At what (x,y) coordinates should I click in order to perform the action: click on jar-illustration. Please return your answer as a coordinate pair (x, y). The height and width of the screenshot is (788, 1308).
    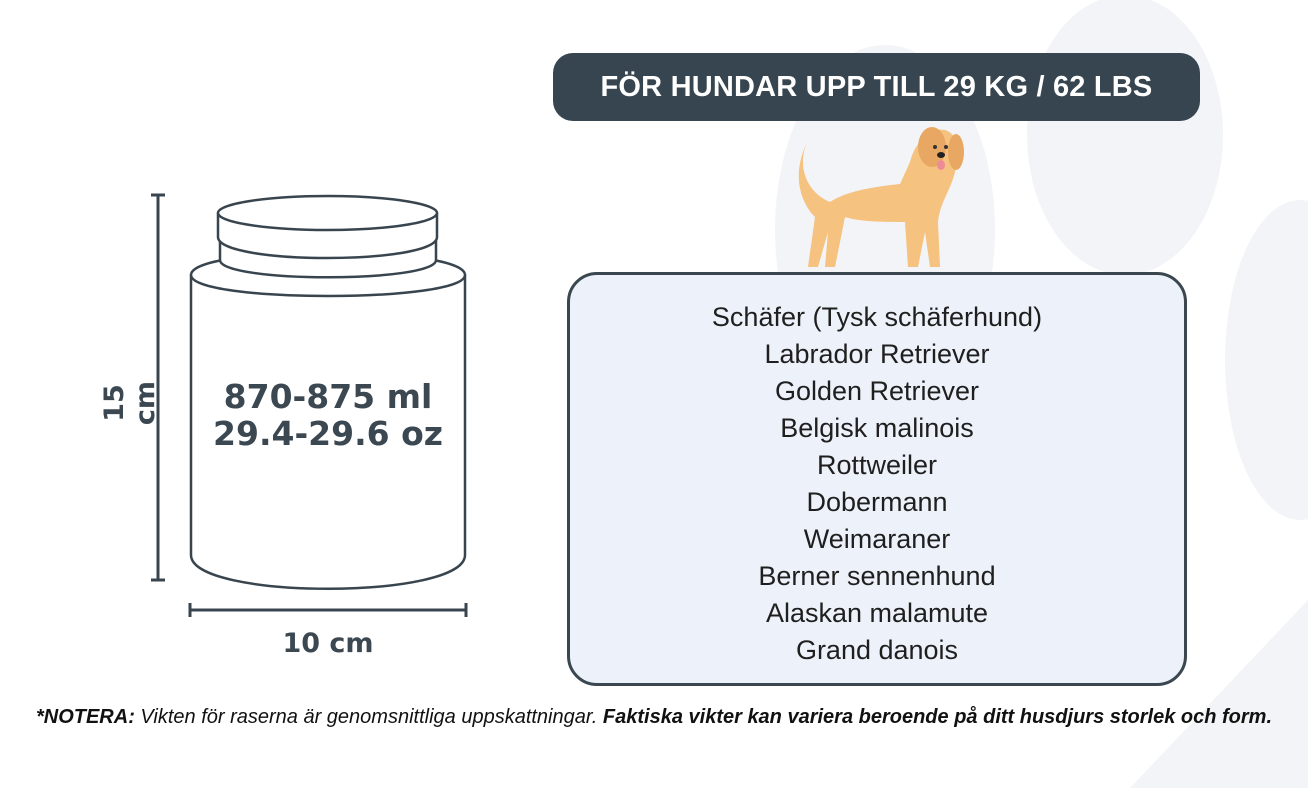
    Looking at the image, I should click on (309, 405).